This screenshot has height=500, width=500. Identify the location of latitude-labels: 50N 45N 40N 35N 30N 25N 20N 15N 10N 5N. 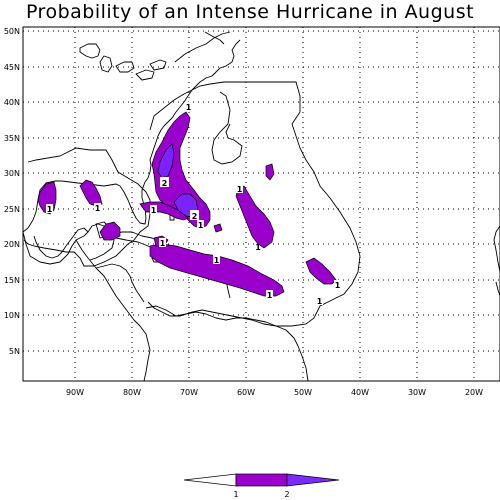
(12, 191).